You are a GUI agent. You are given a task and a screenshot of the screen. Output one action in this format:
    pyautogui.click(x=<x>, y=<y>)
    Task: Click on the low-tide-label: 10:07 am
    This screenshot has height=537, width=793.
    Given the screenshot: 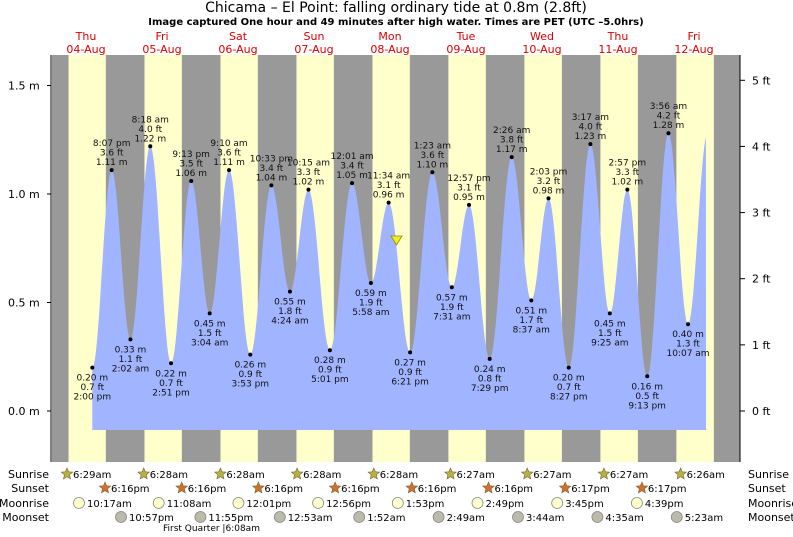 What is the action you would take?
    pyautogui.click(x=687, y=354)
    